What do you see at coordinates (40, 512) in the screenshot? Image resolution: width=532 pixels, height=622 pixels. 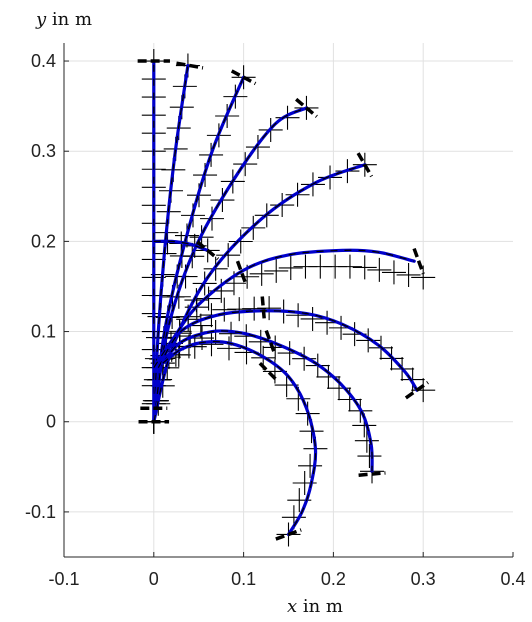 I see `y-tick-label-0: -0.1` at bounding box center [40, 512].